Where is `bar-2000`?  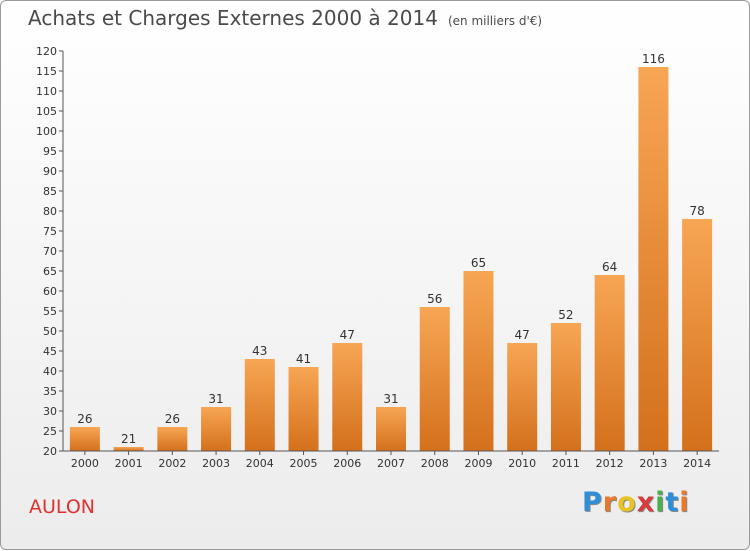
bar-2000 is located at coordinates (84, 439).